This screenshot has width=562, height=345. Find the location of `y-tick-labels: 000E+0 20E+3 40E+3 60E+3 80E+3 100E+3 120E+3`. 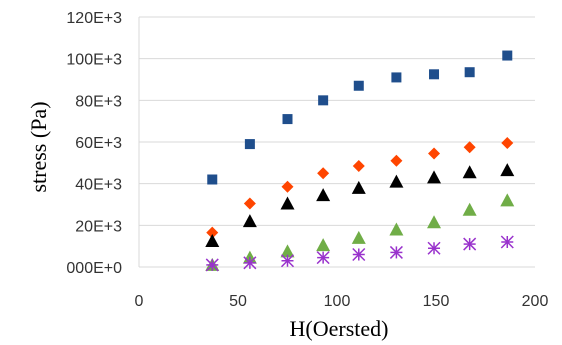

y-tick-labels: 000E+0 20E+3 40E+3 60E+3 80E+3 100E+3 120E+3 is located at coordinates (94, 143).